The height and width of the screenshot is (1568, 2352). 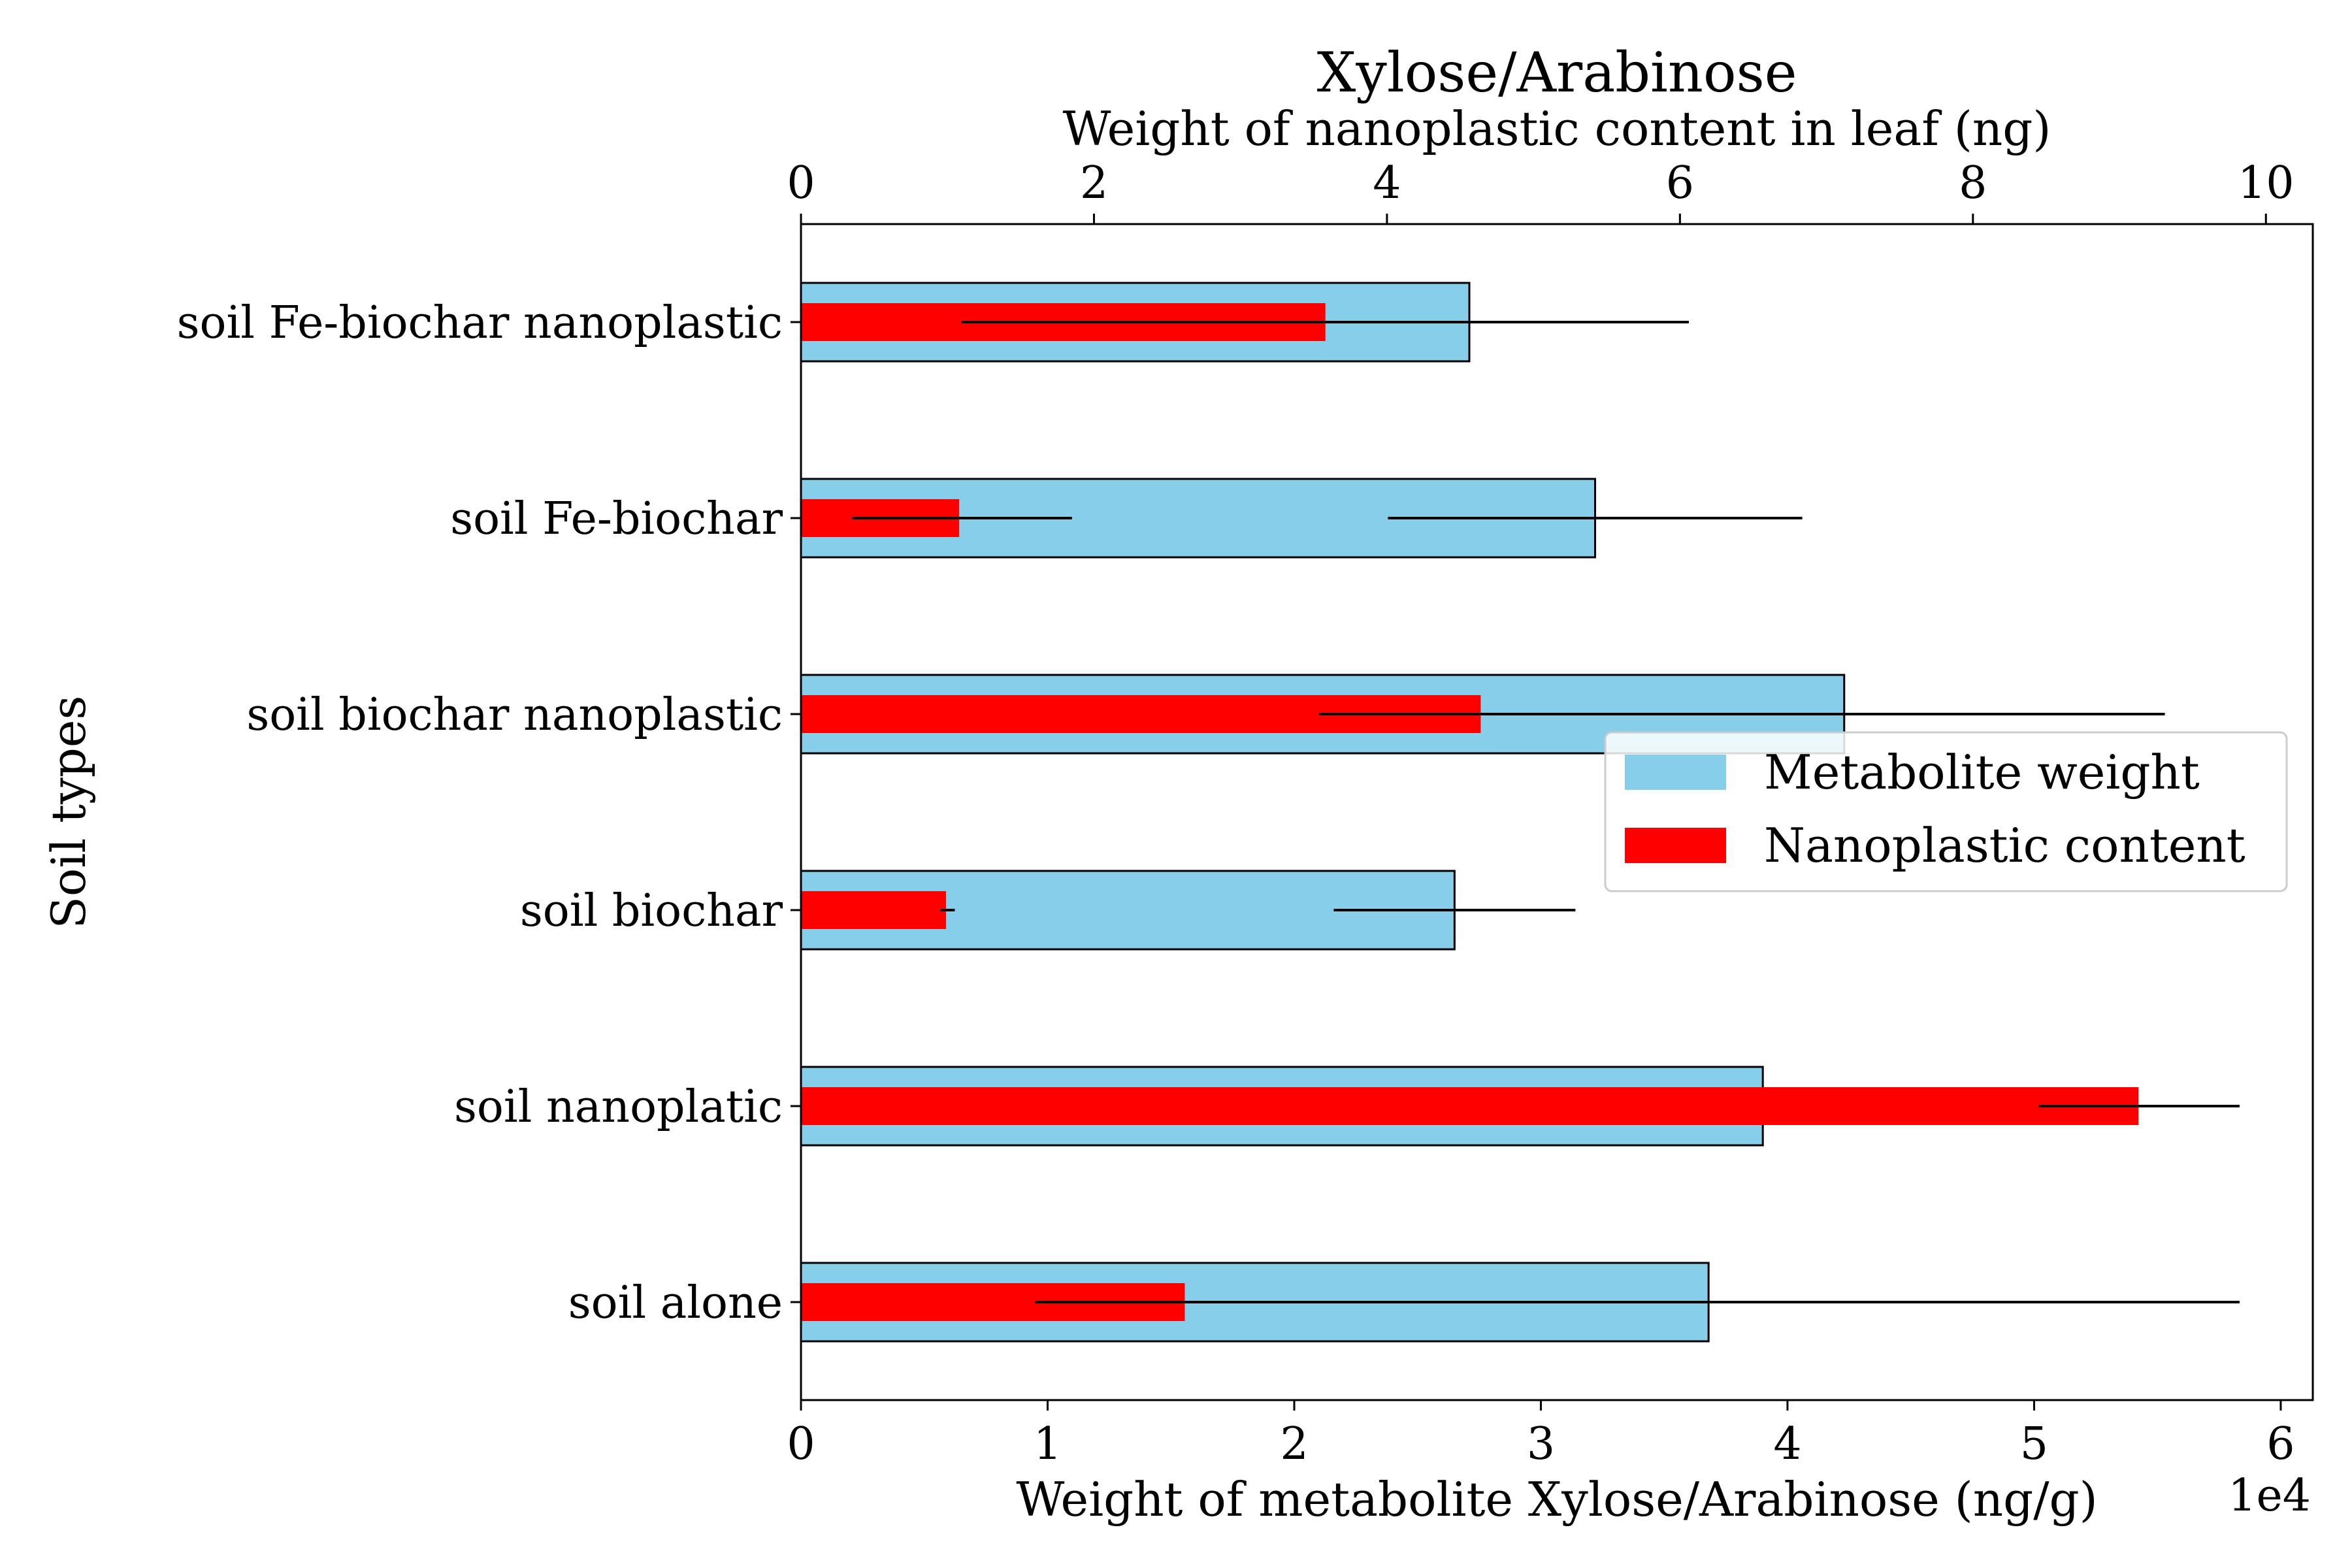 I want to click on top-tick-label: 10, so click(x=2266, y=183).